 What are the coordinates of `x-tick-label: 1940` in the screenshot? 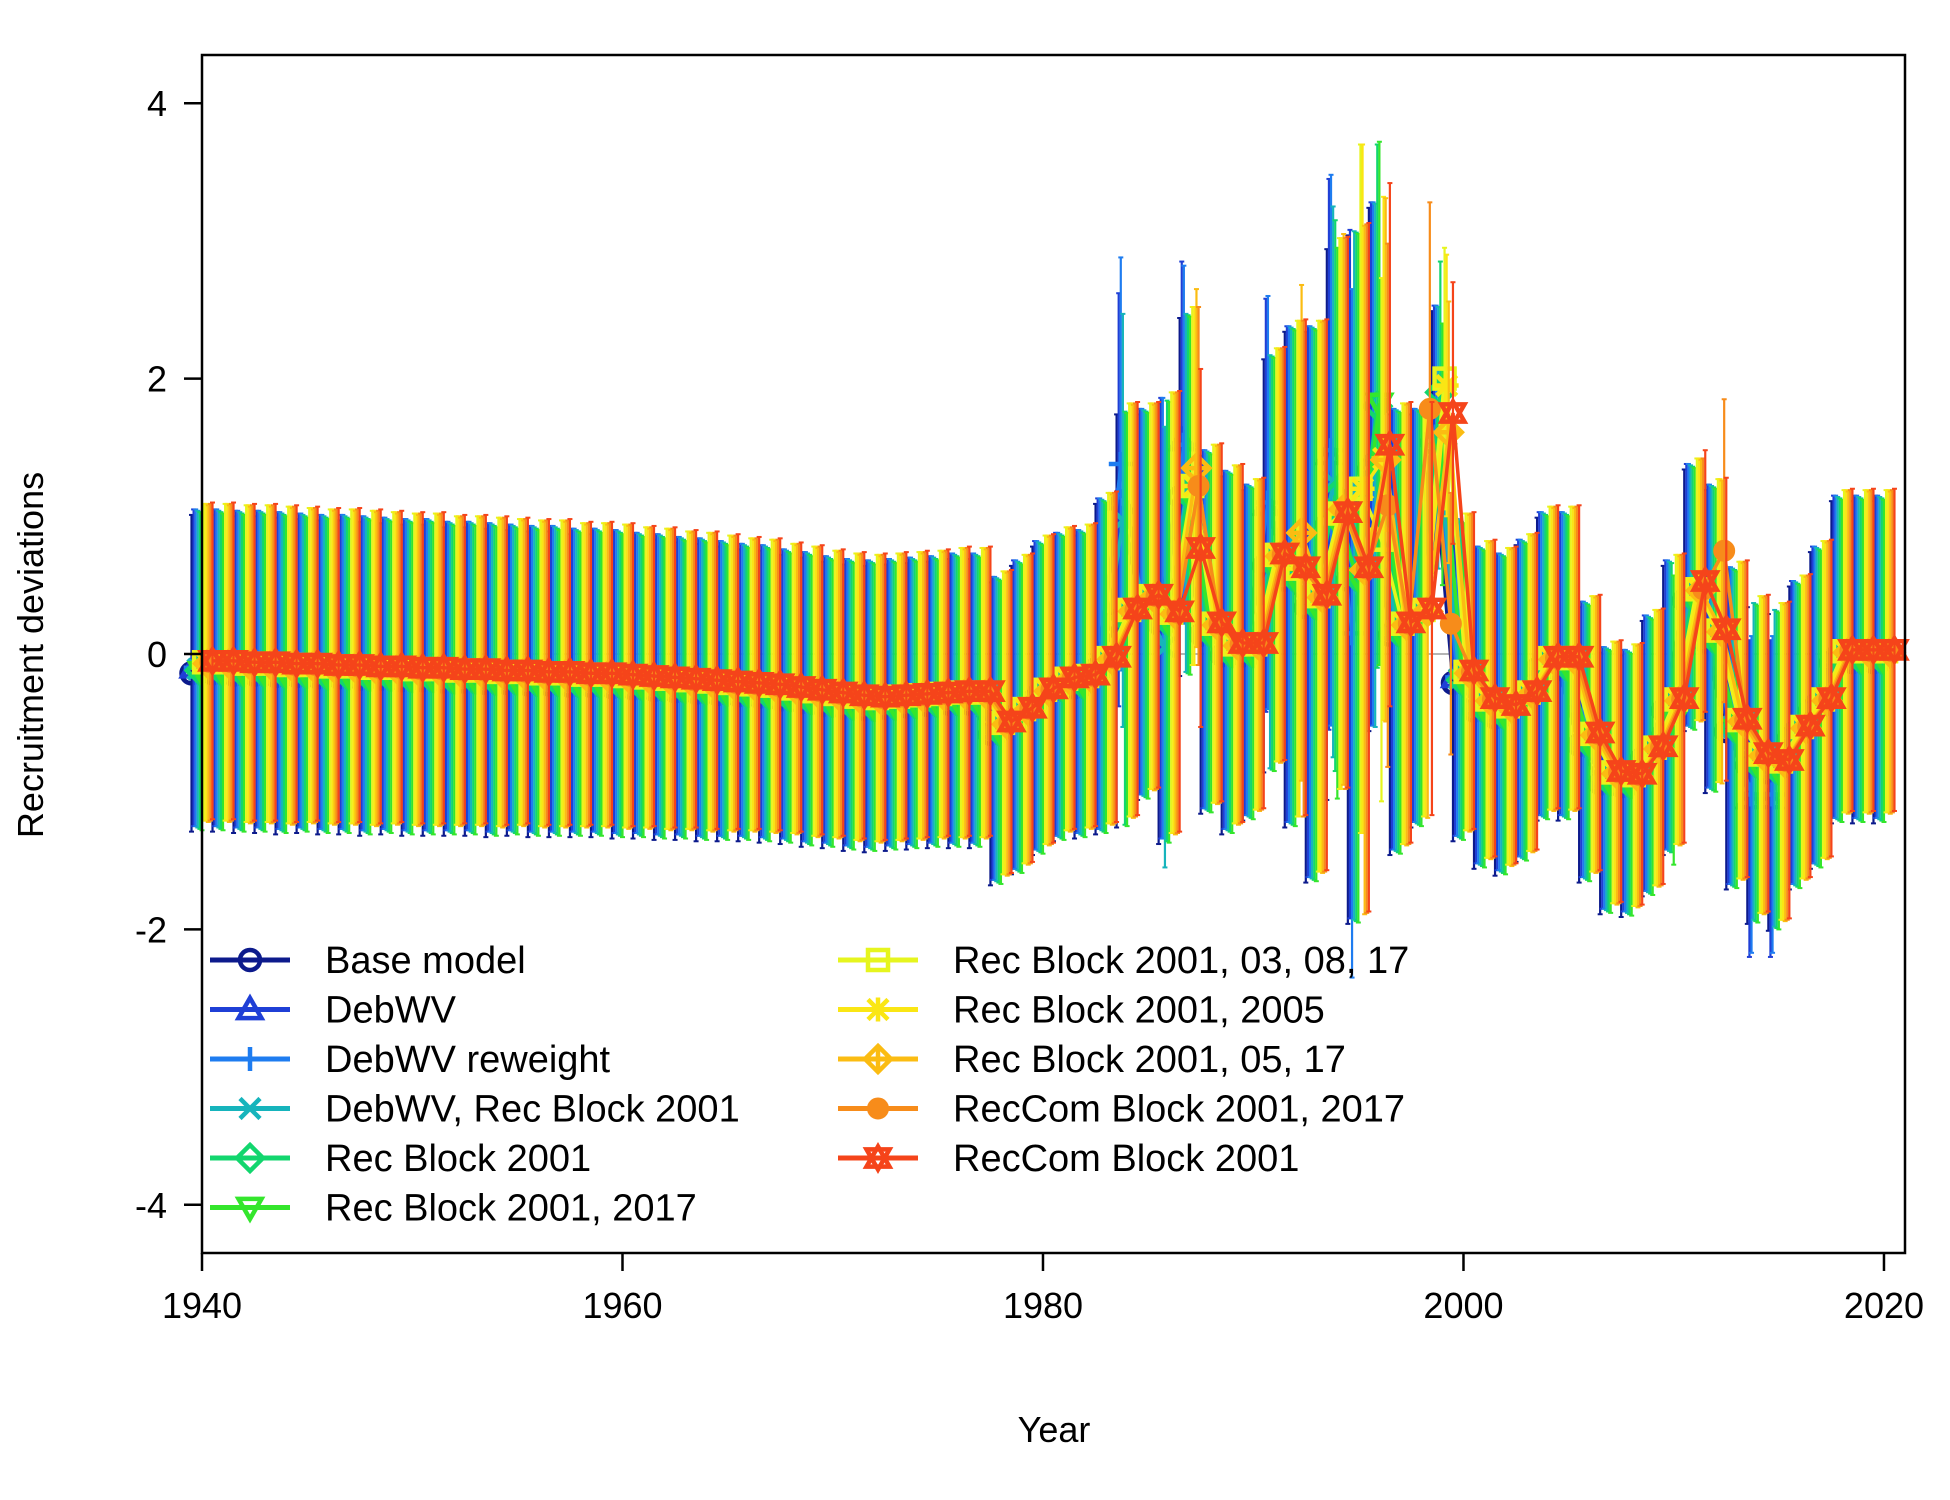 It's located at (202, 1305).